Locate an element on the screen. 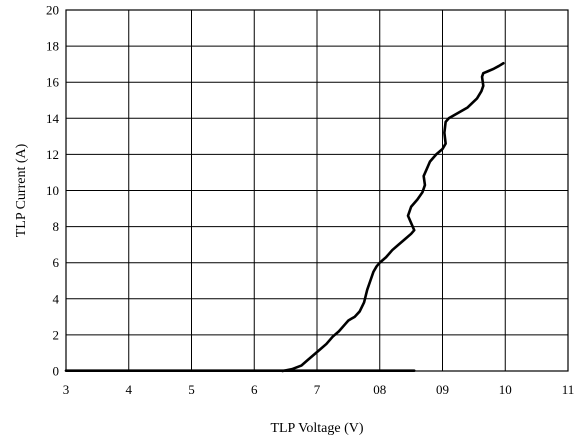 This screenshot has height=441, width=577. x-tick-label: 08 is located at coordinates (379, 389).